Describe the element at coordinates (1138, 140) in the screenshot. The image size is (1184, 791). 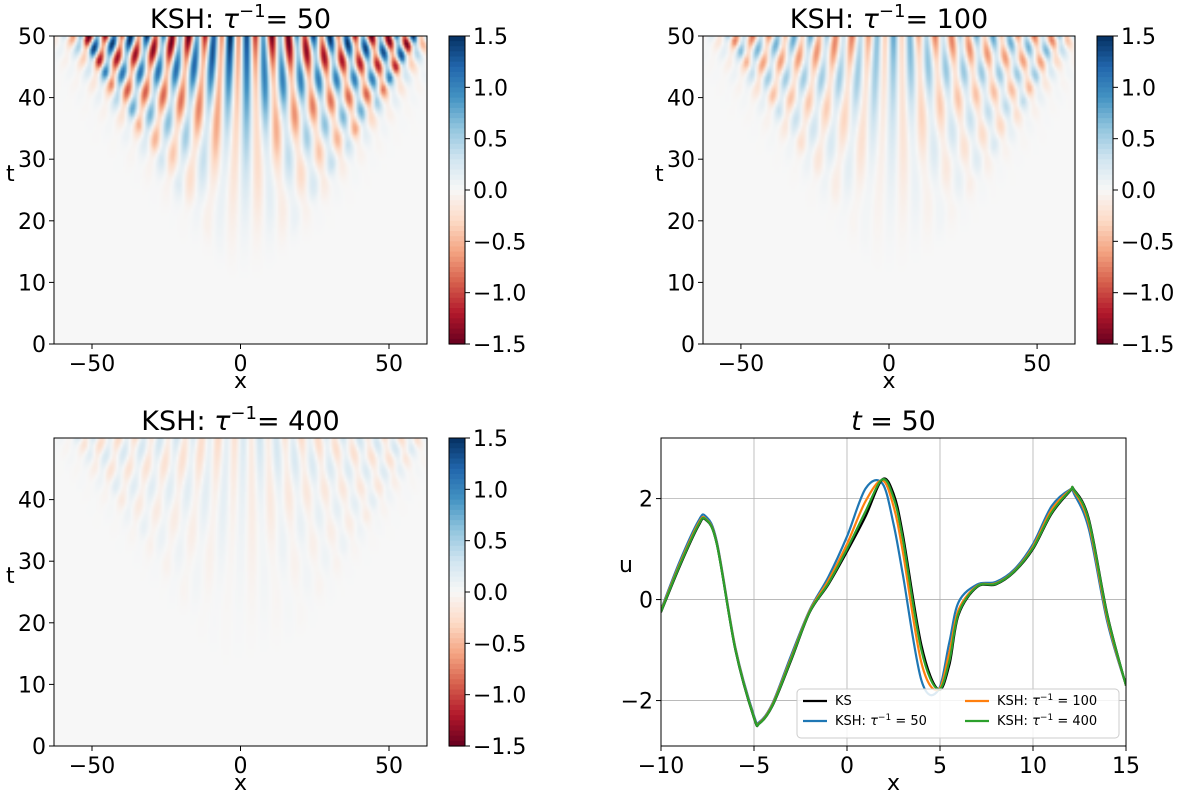
I see `colorbar-tick-label: 0.5` at that location.